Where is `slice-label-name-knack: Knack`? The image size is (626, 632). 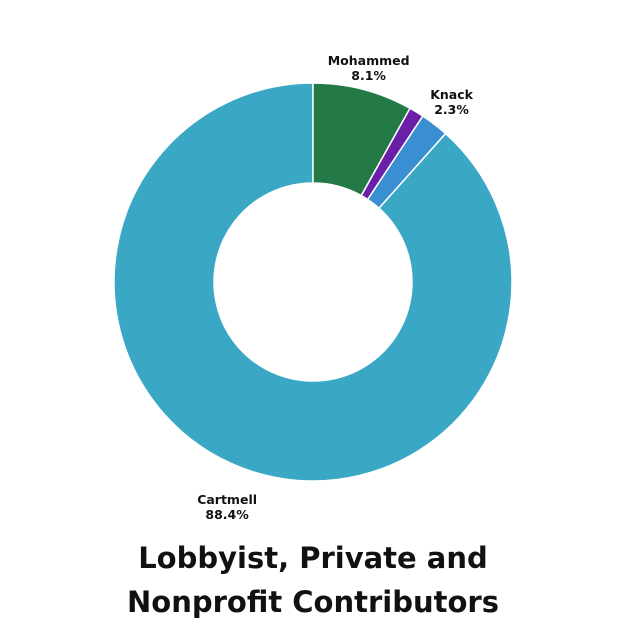 slice-label-name-knack: Knack is located at coordinates (451, 94).